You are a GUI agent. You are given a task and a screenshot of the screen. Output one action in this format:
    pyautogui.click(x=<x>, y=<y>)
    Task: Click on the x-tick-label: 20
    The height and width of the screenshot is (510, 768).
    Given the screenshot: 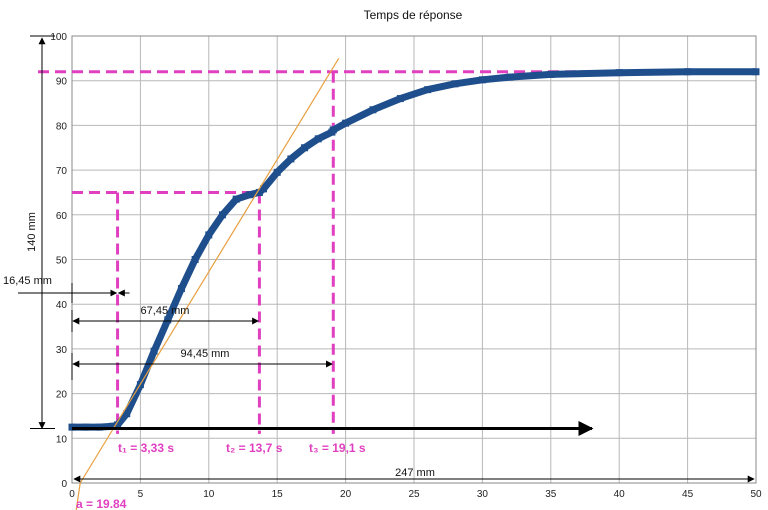 What is the action you would take?
    pyautogui.click(x=346, y=494)
    